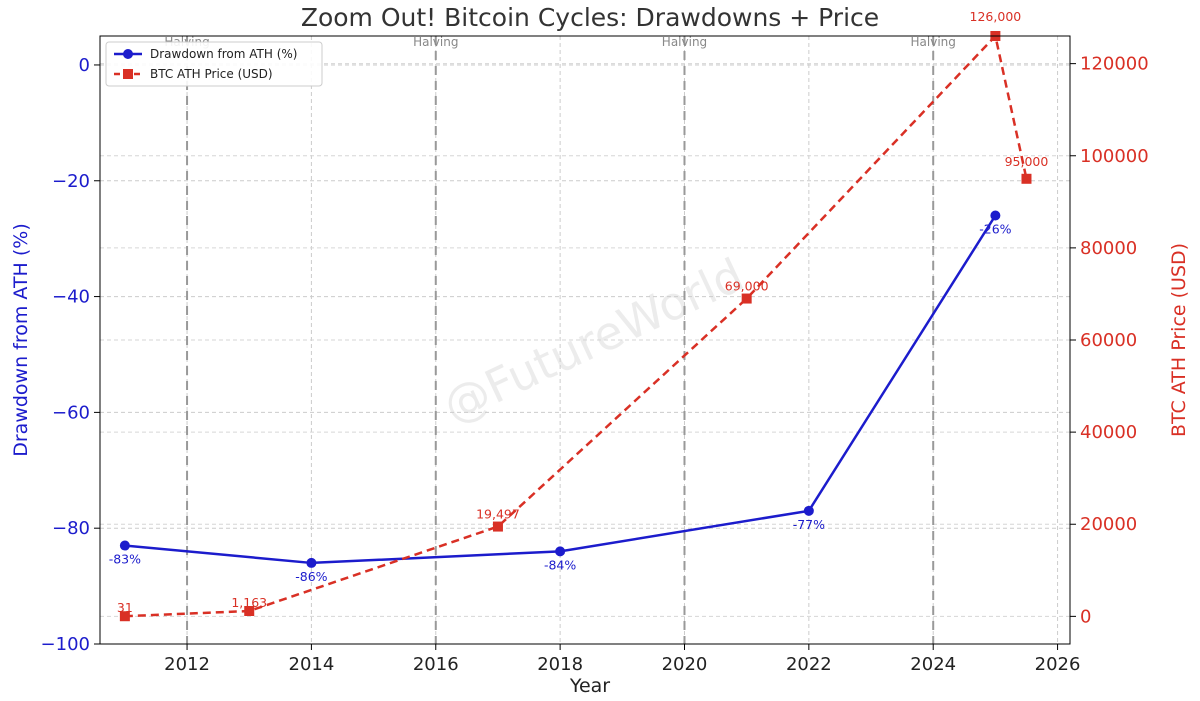 The image size is (1200, 701). I want to click on x-tick-label: 2014, so click(312, 664).